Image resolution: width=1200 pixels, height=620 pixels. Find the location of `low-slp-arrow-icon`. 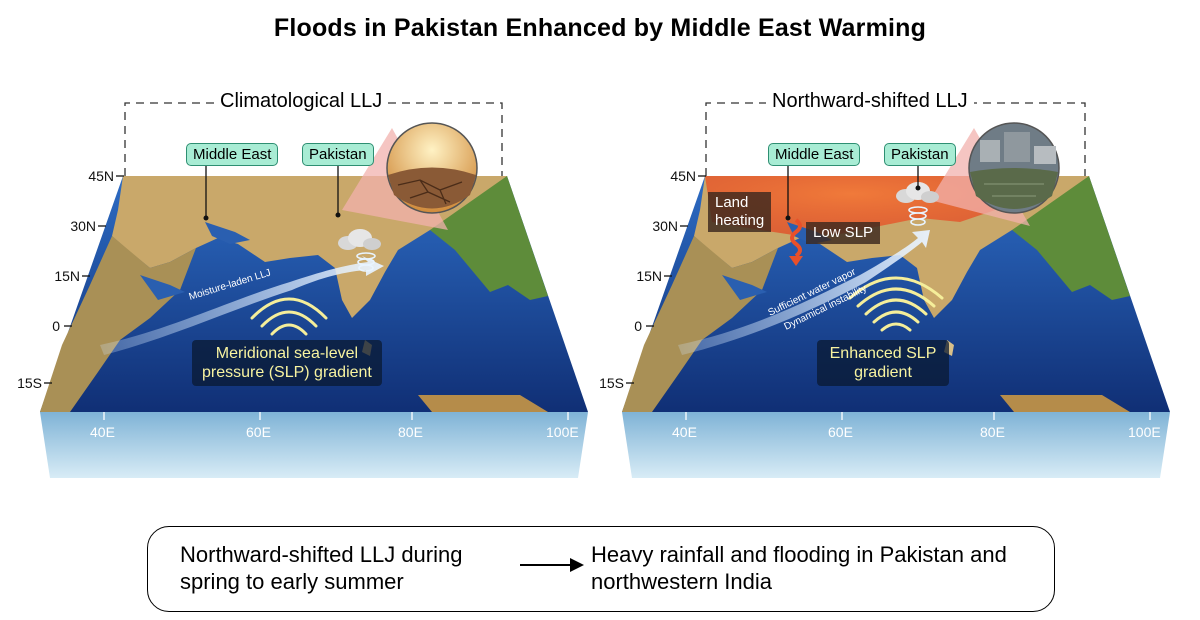

low-slp-arrow-icon is located at coordinates (796, 238).